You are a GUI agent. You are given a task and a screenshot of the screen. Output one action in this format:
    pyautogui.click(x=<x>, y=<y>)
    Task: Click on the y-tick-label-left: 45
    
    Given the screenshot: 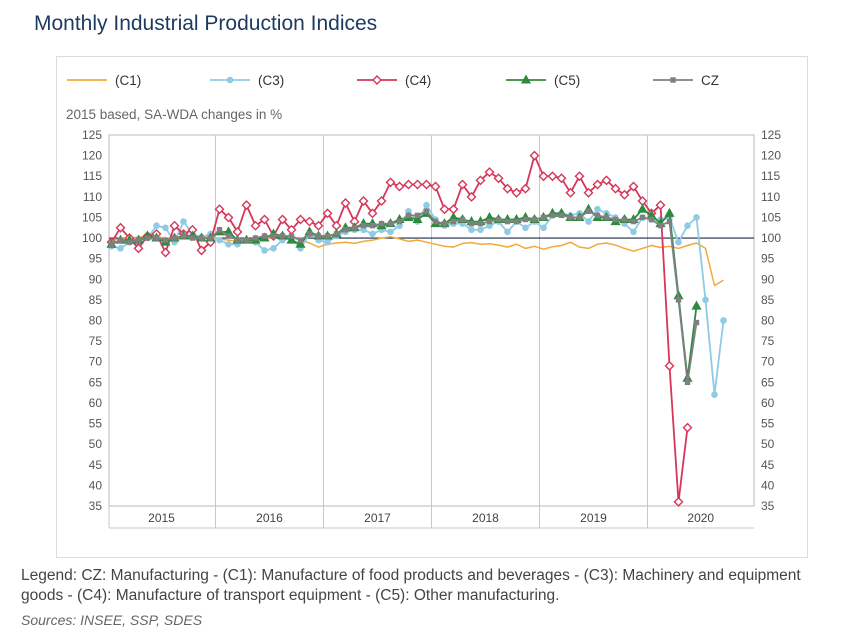 What is the action you would take?
    pyautogui.click(x=96, y=465)
    